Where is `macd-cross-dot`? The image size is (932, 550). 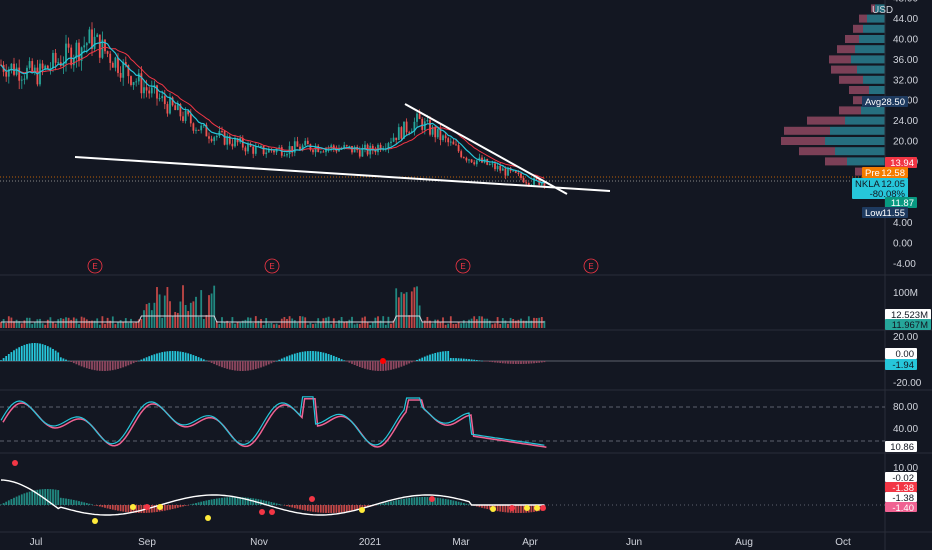 macd-cross-dot is located at coordinates (383, 361).